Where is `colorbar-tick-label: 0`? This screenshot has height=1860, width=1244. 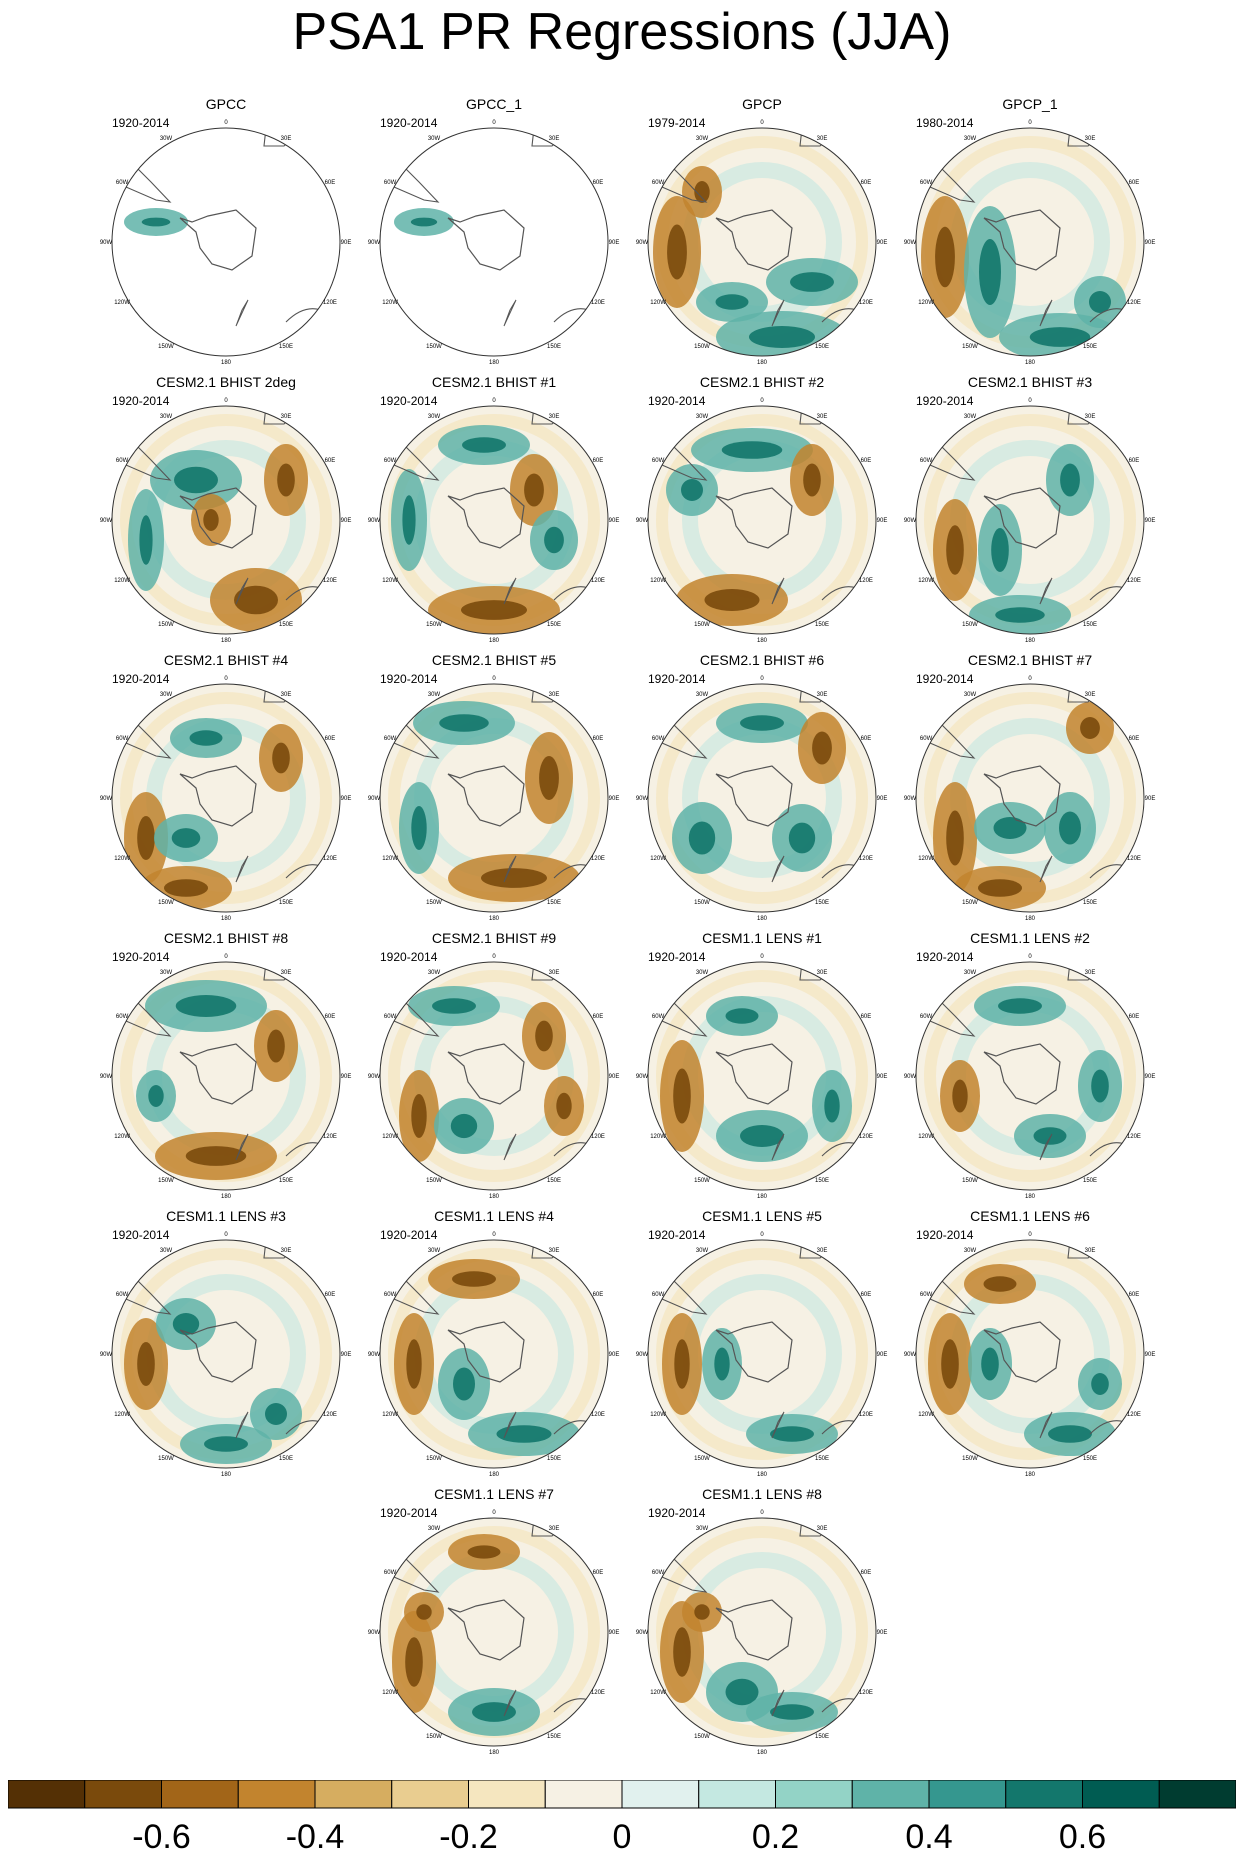 colorbar-tick-label: 0 is located at coordinates (622, 1837).